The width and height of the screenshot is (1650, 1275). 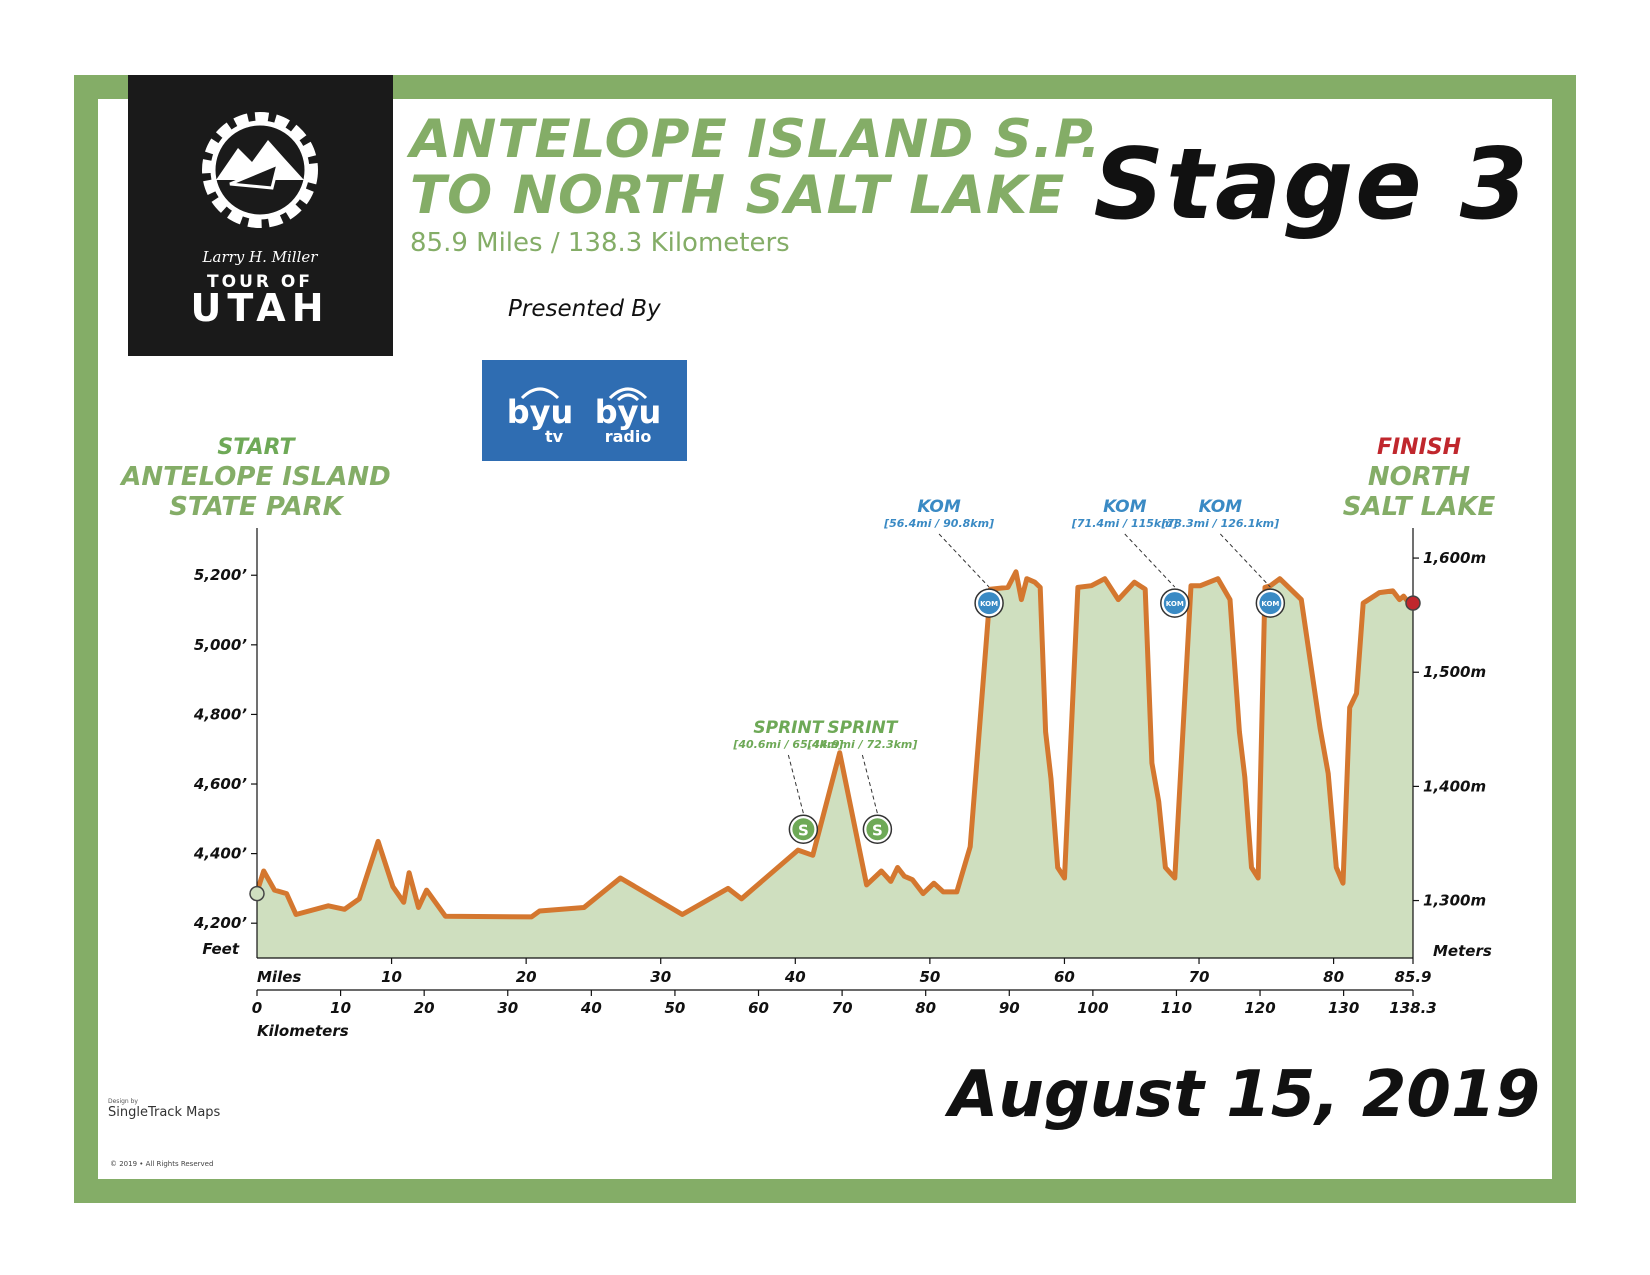 I want to click on kom-detail: [78.3mi / 126.1km], so click(x=1220, y=523).